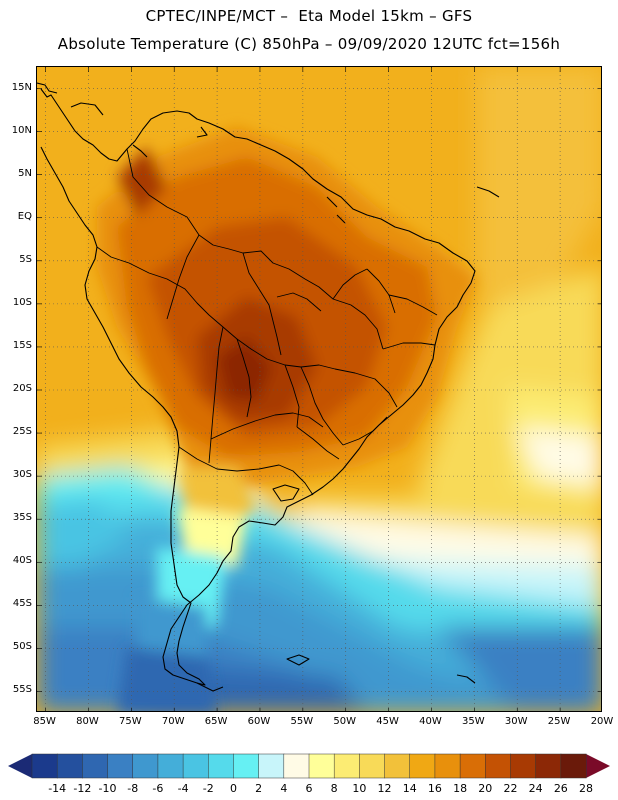  What do you see at coordinates (259, 721) in the screenshot?
I see `lon-label-60w: 60W` at bounding box center [259, 721].